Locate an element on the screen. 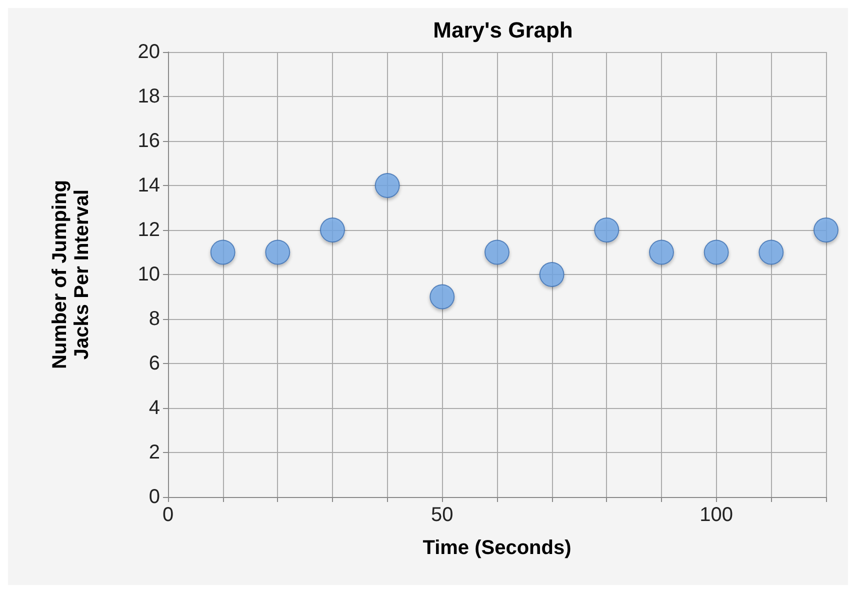 The image size is (856, 593). y-tick-label: 12 is located at coordinates (149, 230).